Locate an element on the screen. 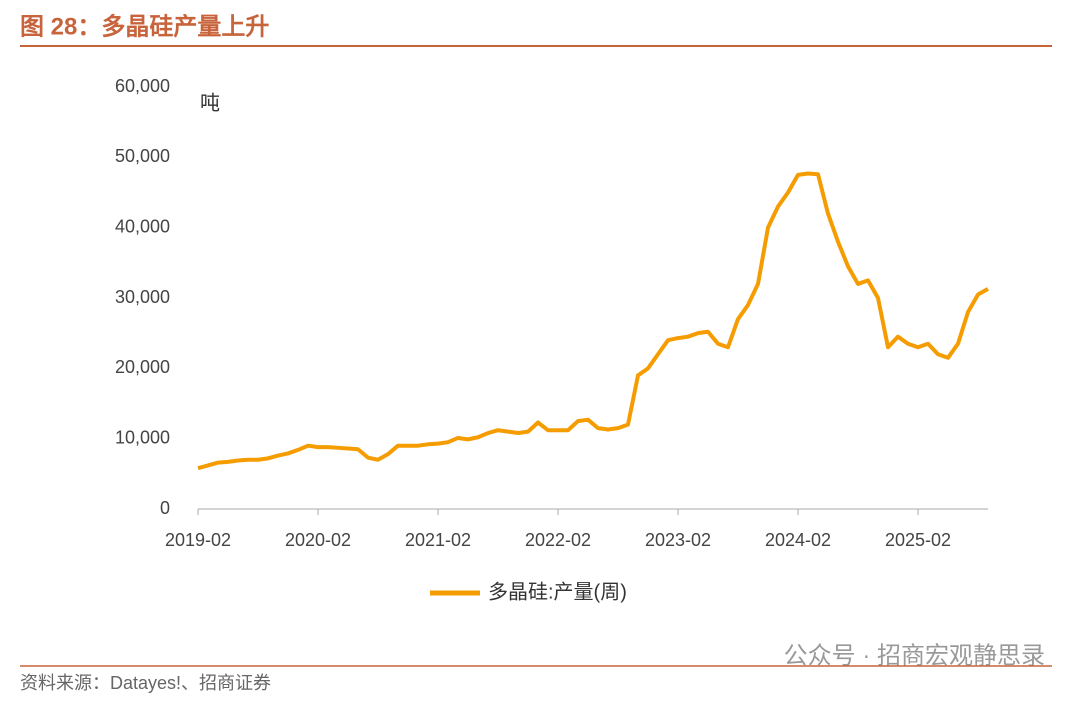 This screenshot has width=1080, height=706. y-tick-label: 0 is located at coordinates (165, 508).